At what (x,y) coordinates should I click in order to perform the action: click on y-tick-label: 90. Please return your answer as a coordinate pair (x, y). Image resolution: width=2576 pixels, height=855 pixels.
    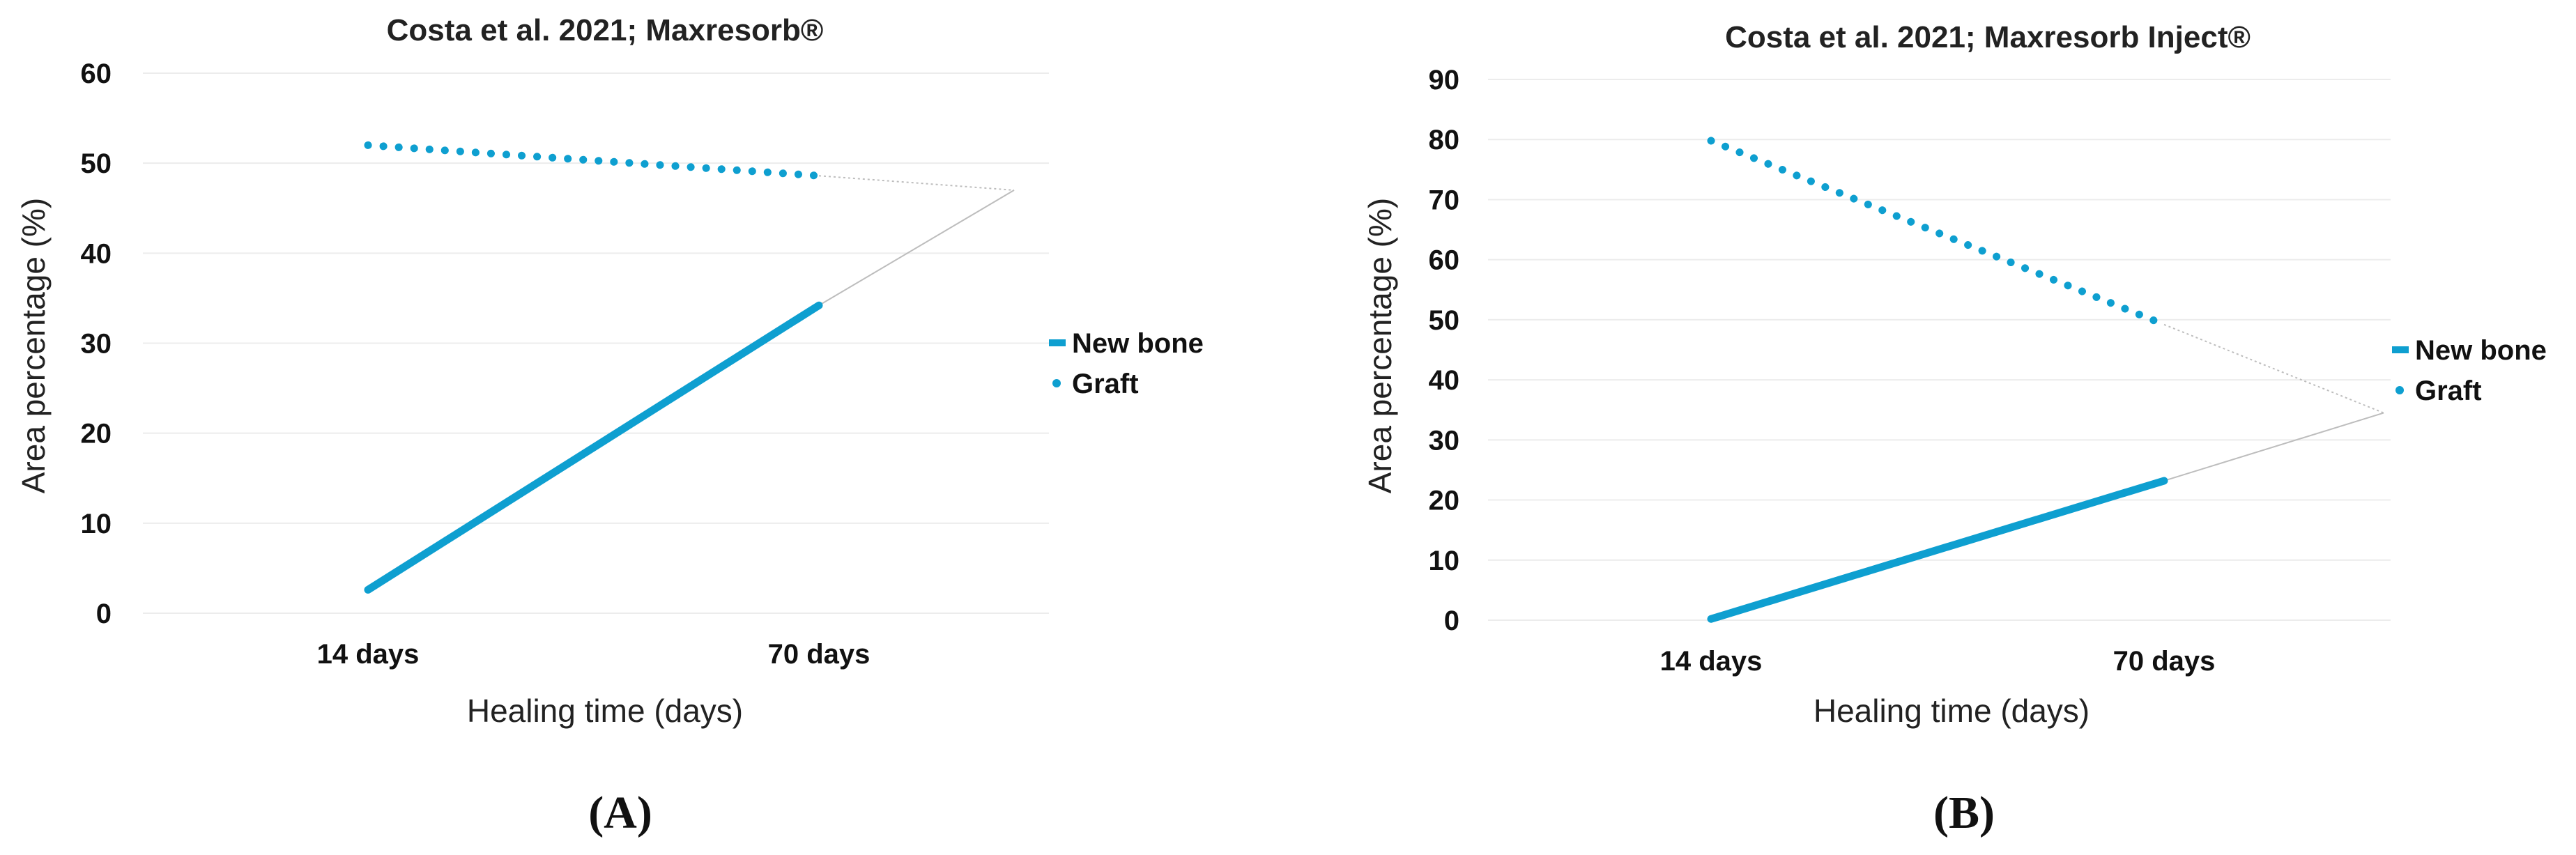
    Looking at the image, I should click on (1444, 80).